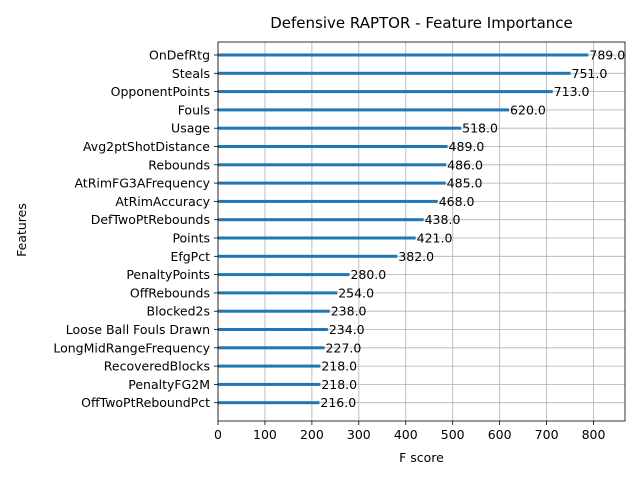  What do you see at coordinates (312, 434) in the screenshot?
I see `x-tick-label: 200` at bounding box center [312, 434].